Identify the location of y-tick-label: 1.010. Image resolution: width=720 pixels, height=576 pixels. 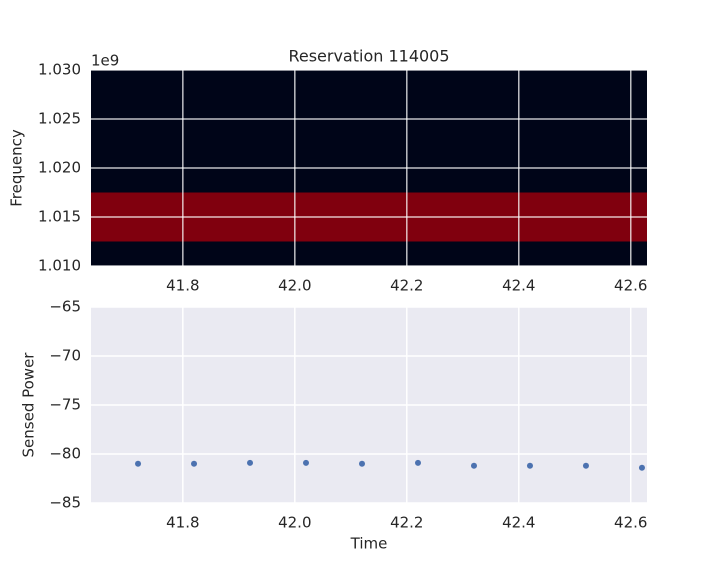
(59, 266).